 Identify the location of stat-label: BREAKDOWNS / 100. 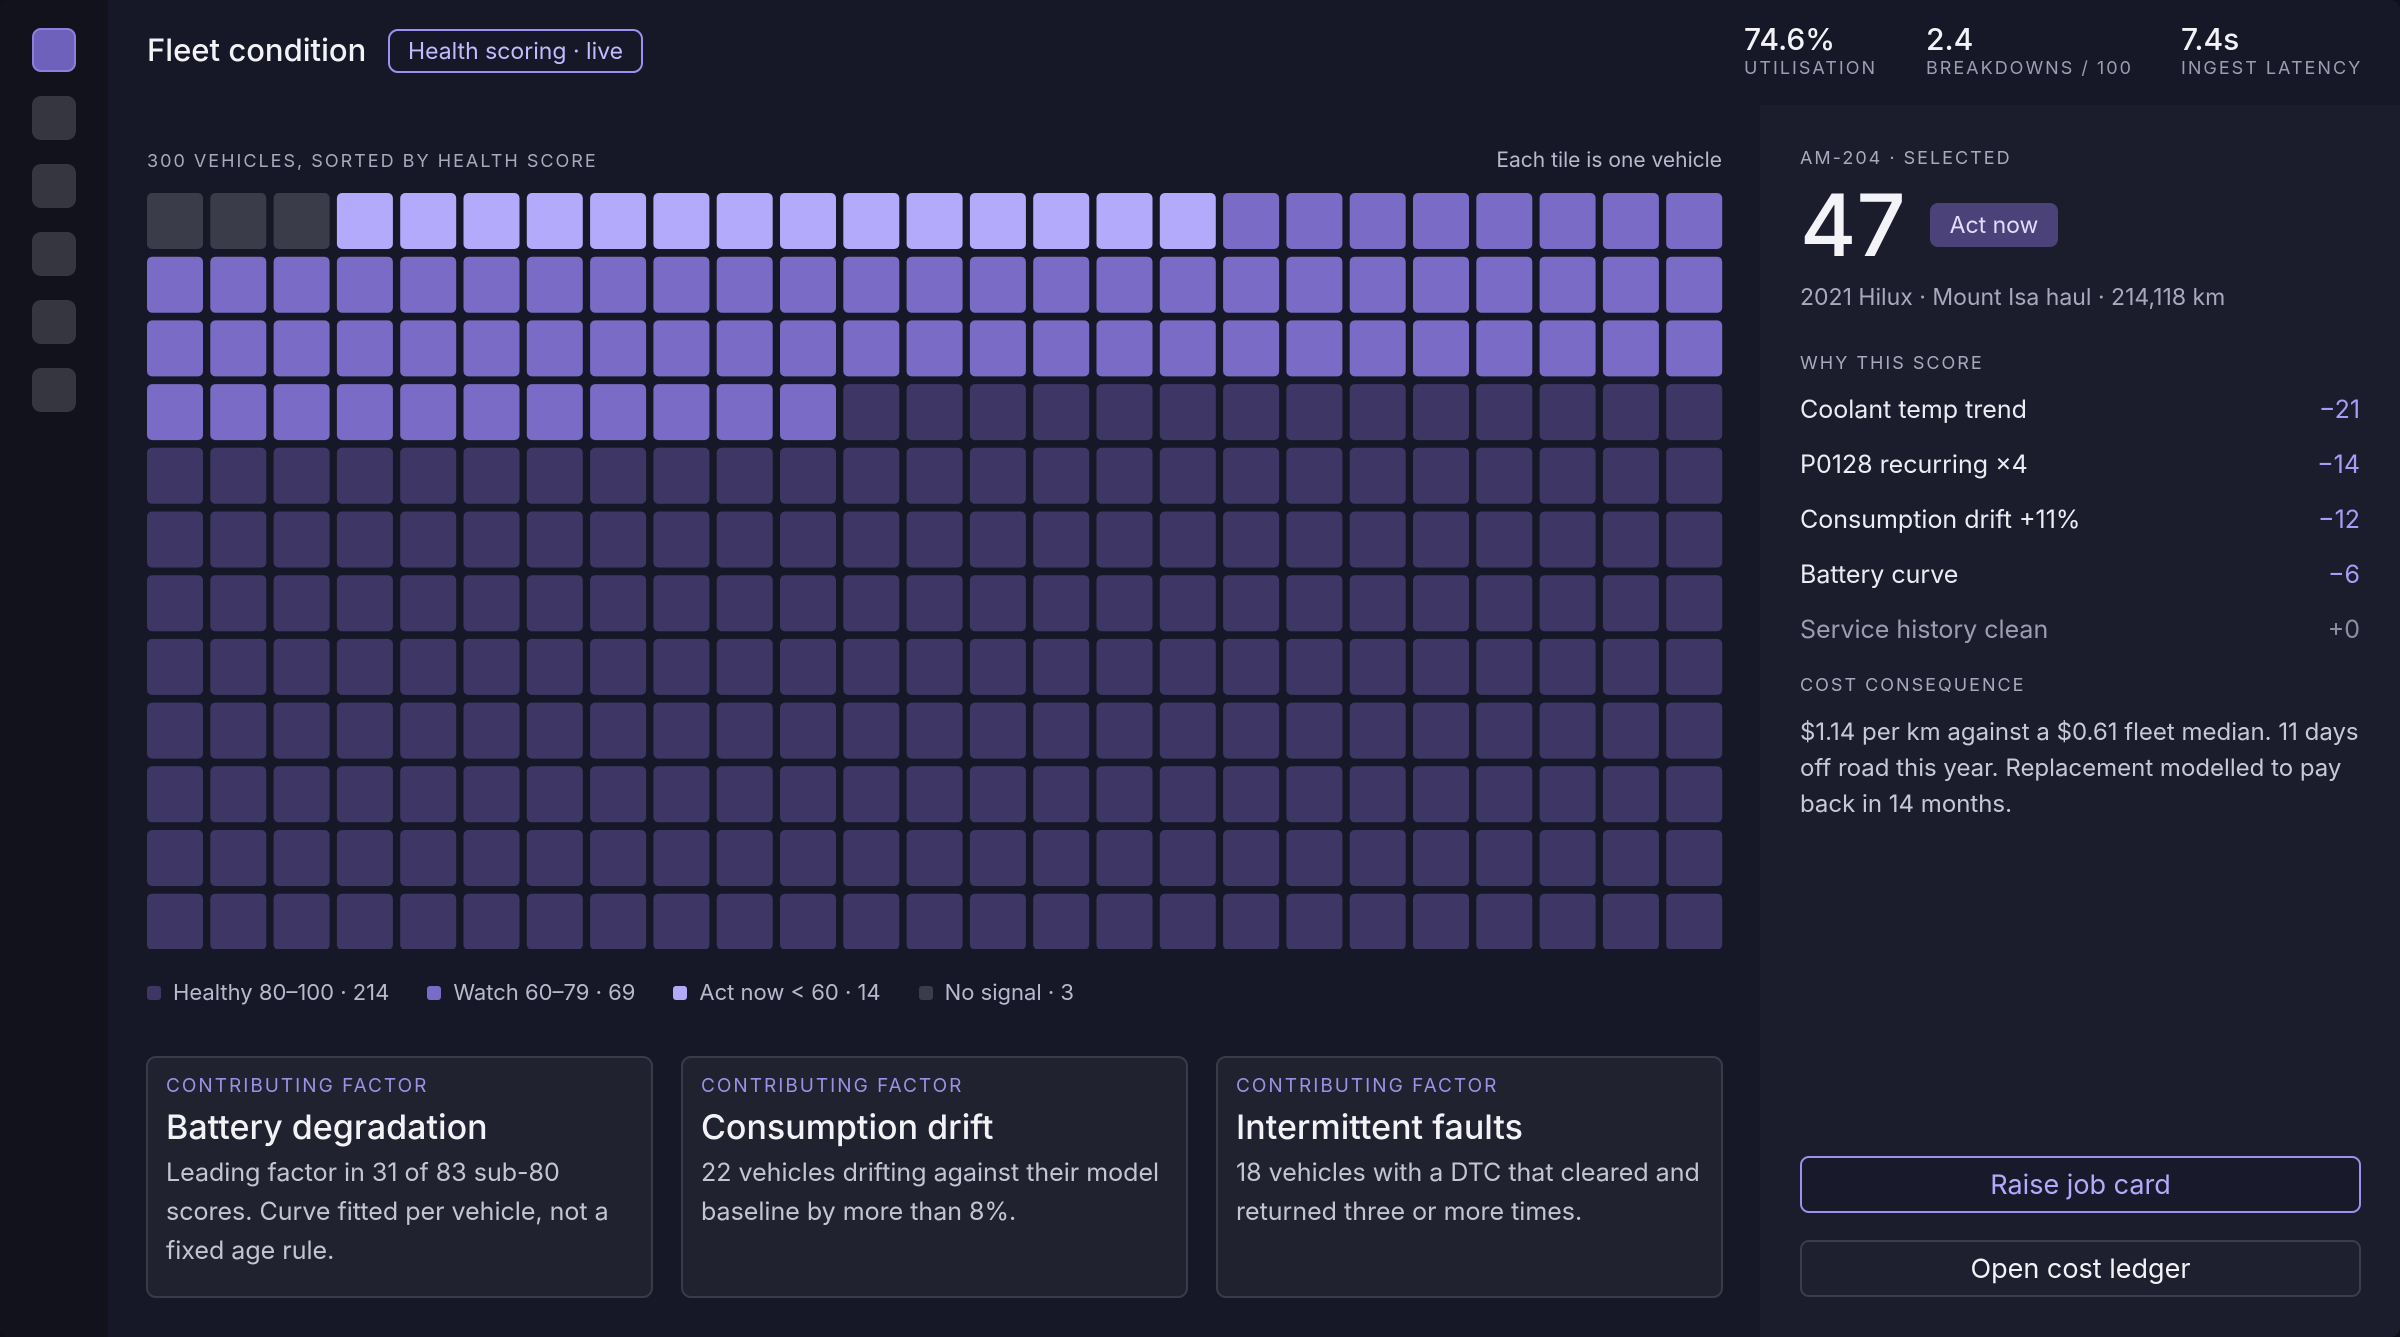
(2029, 68).